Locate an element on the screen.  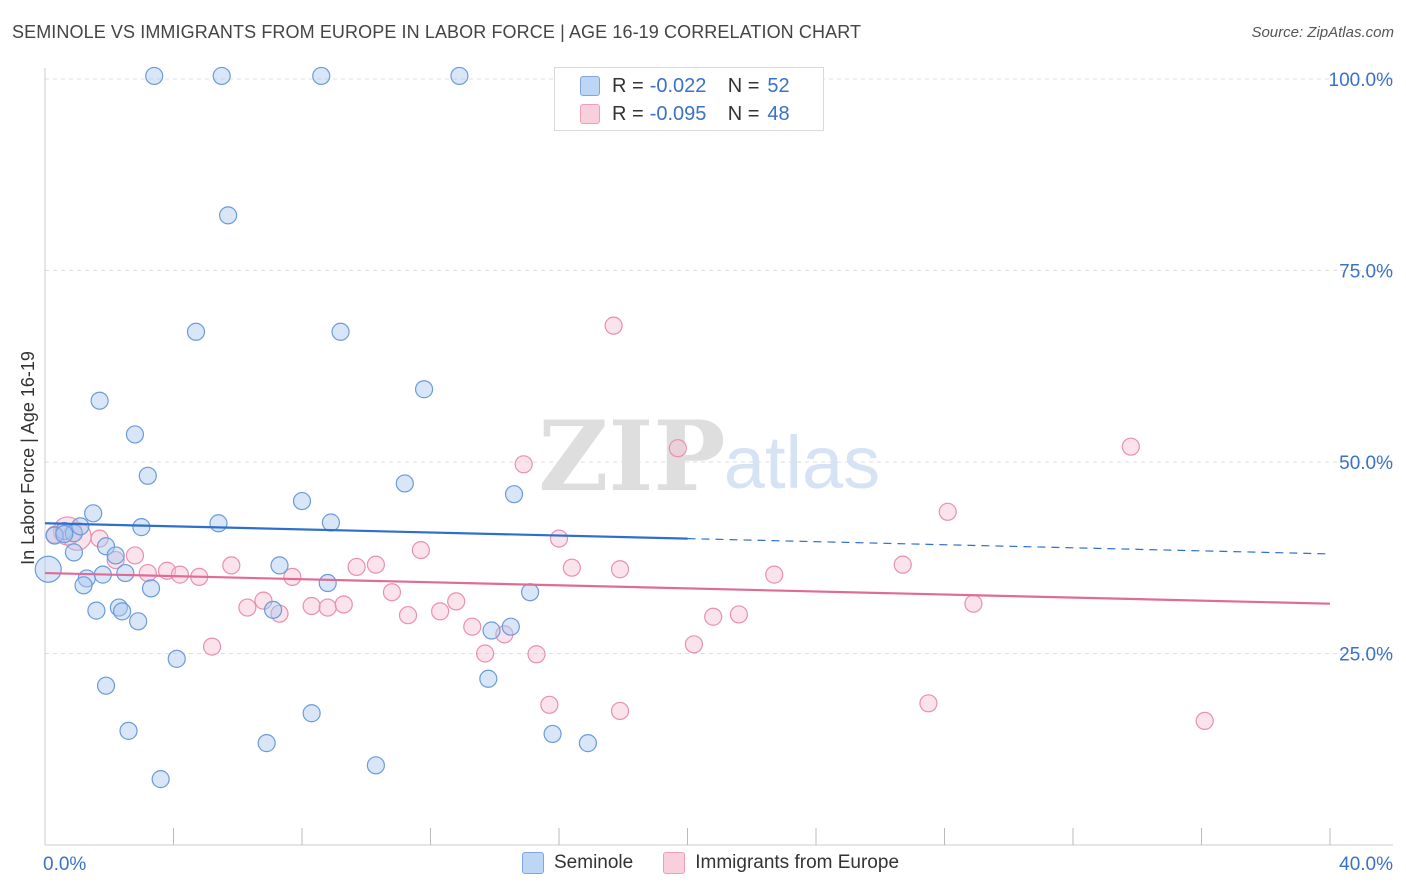
x-tick-label: 40.0% is located at coordinates (1366, 864).